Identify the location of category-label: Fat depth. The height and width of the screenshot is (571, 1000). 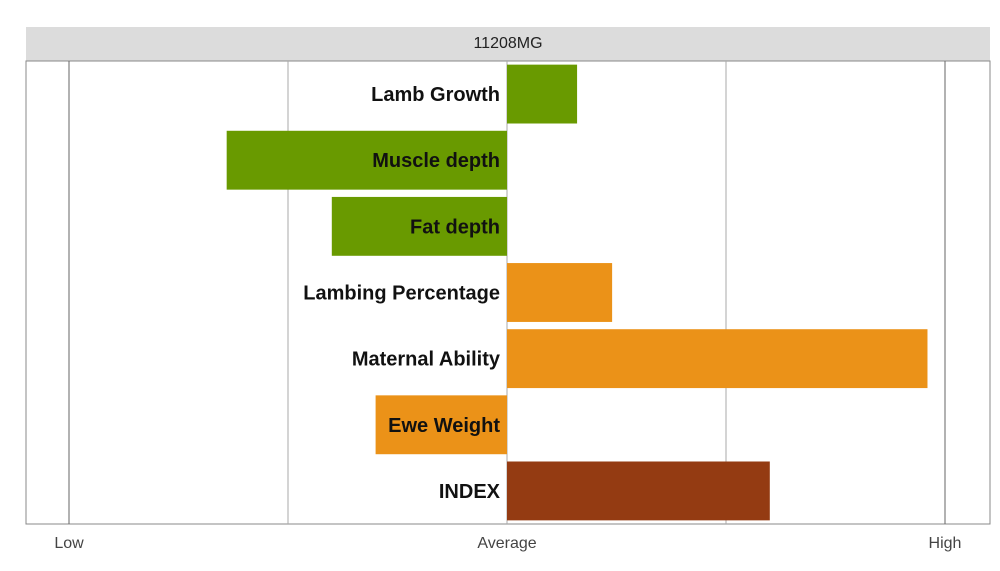
(455, 227).